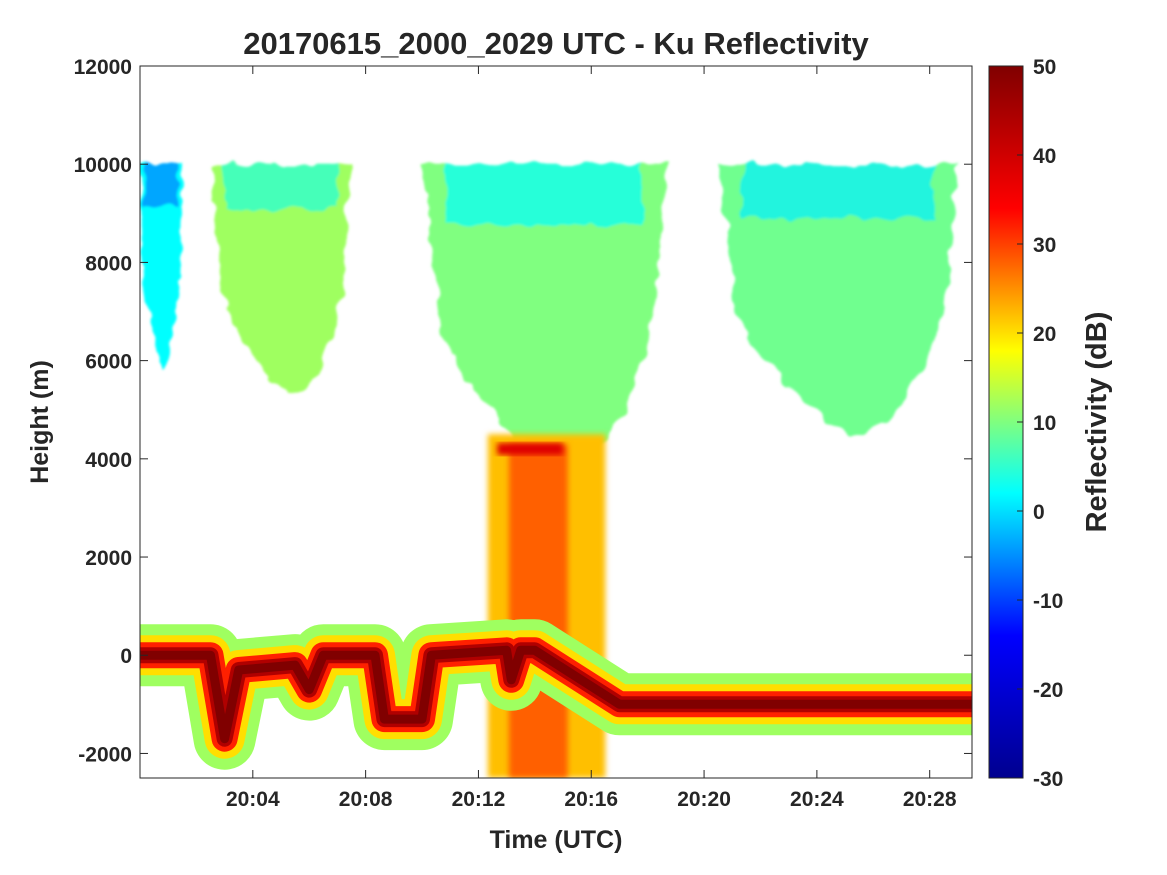 The image size is (1167, 875). Describe the element at coordinates (1039, 512) in the screenshot. I see `colorbar-tick-label: 0` at that location.